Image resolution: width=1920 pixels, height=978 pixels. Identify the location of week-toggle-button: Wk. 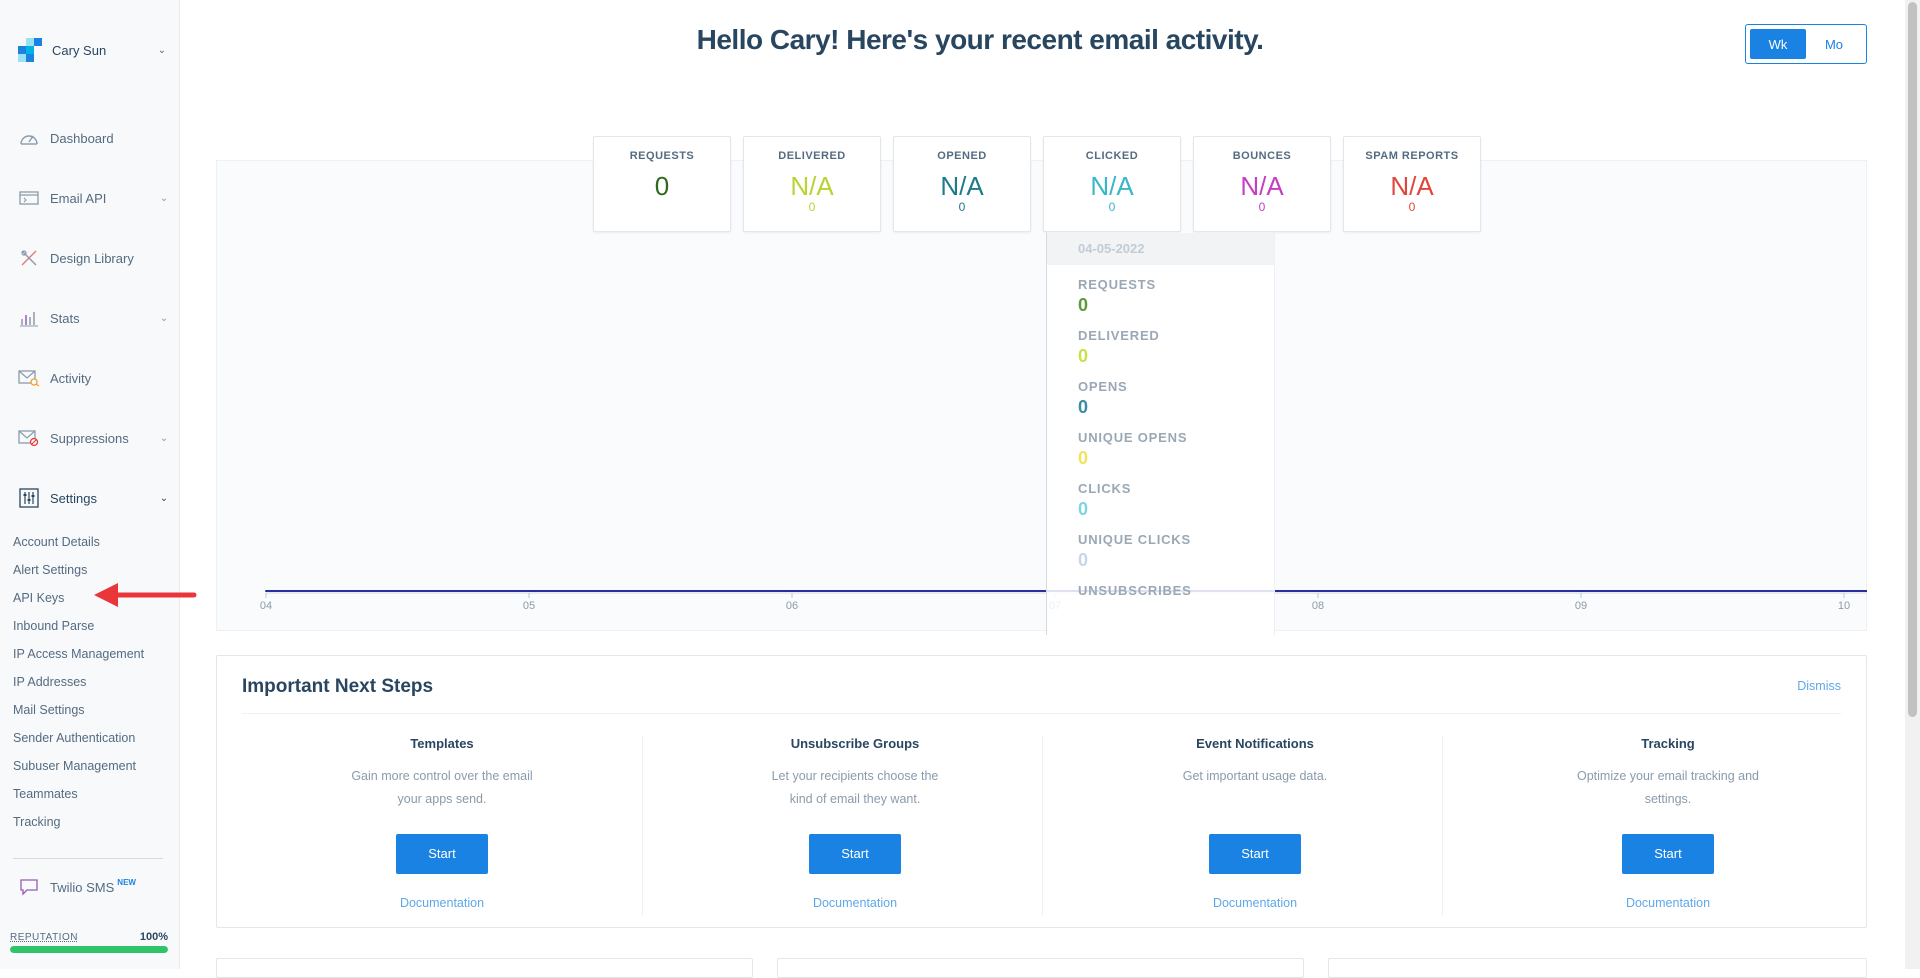
(1778, 44).